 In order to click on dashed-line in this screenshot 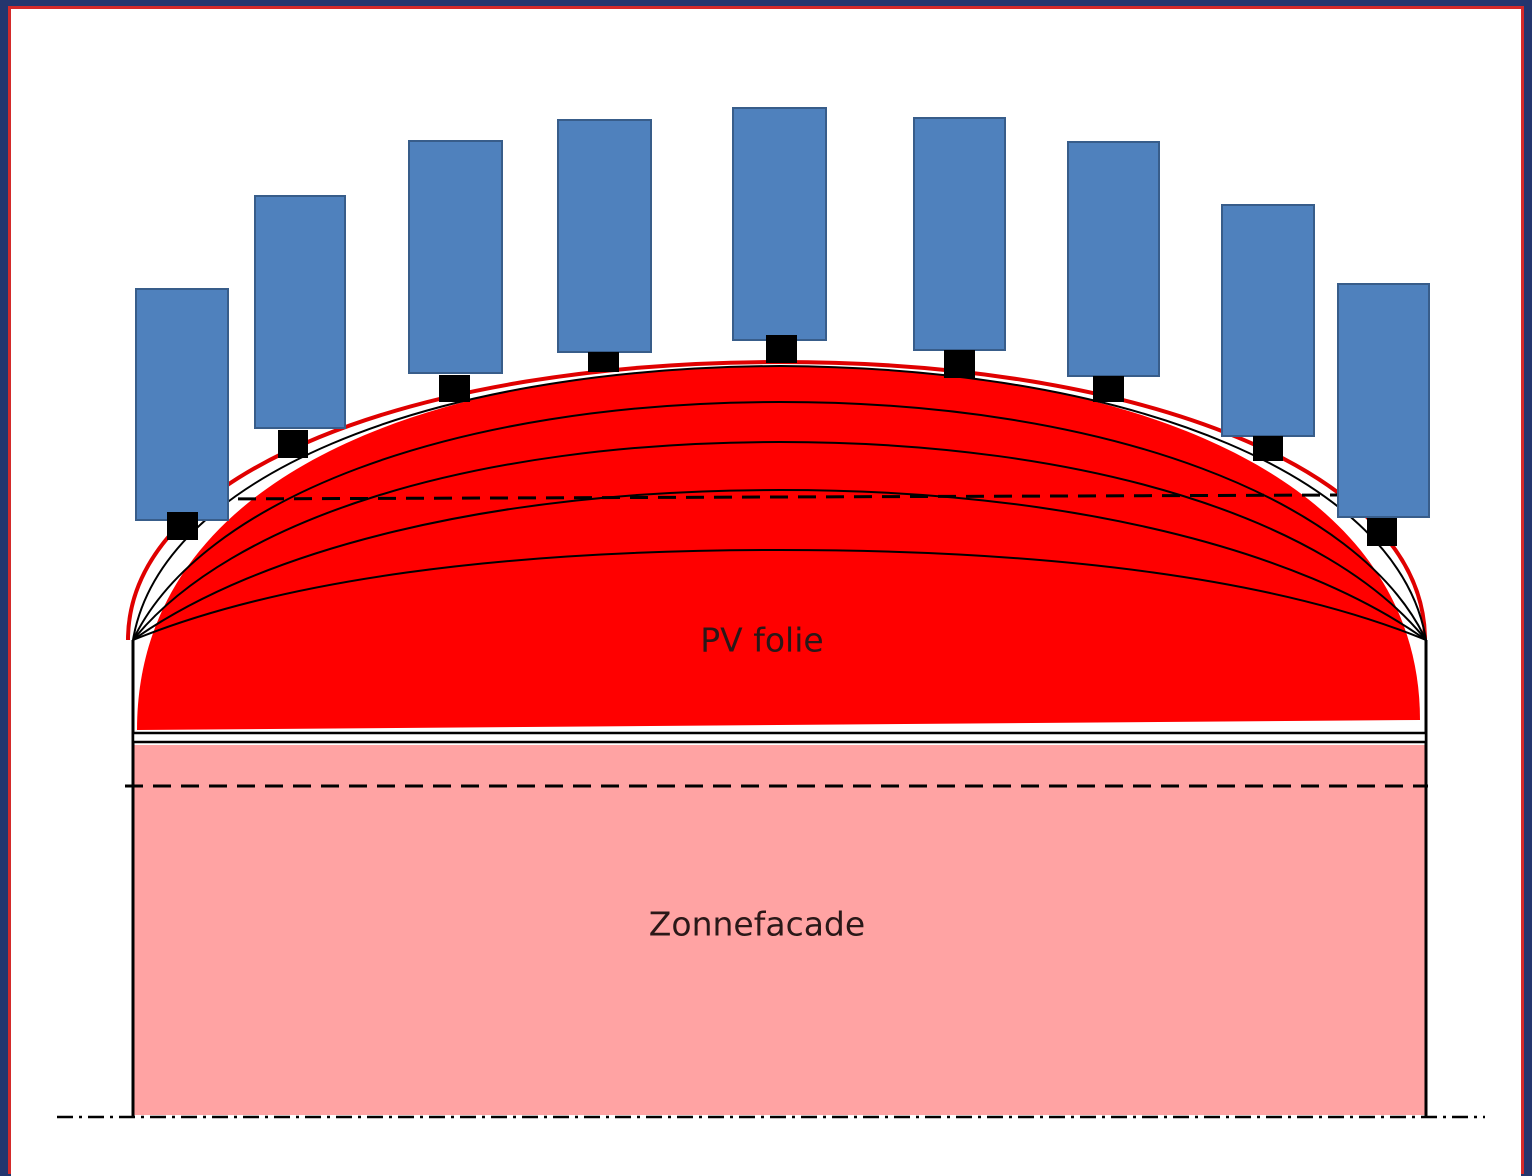, I will do `click(777, 497)`.